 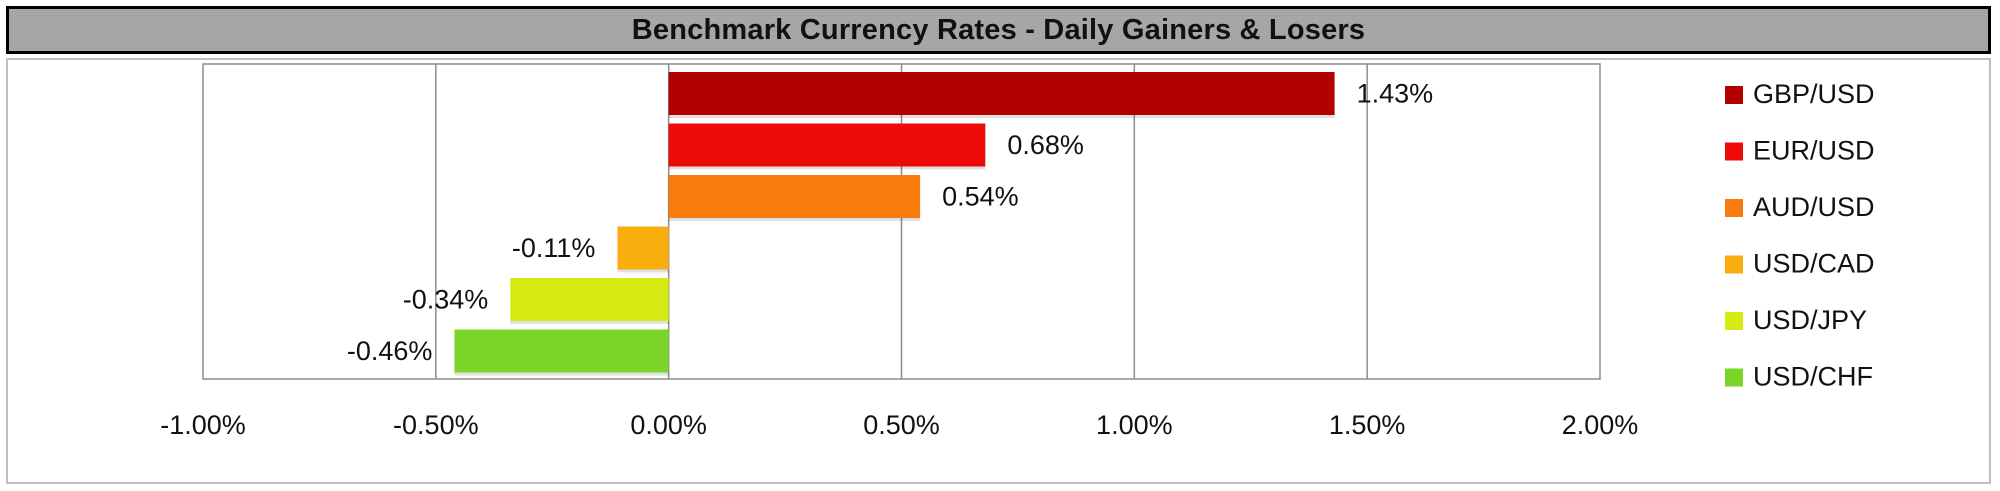 I want to click on bar-usd-jpy, so click(x=589, y=299).